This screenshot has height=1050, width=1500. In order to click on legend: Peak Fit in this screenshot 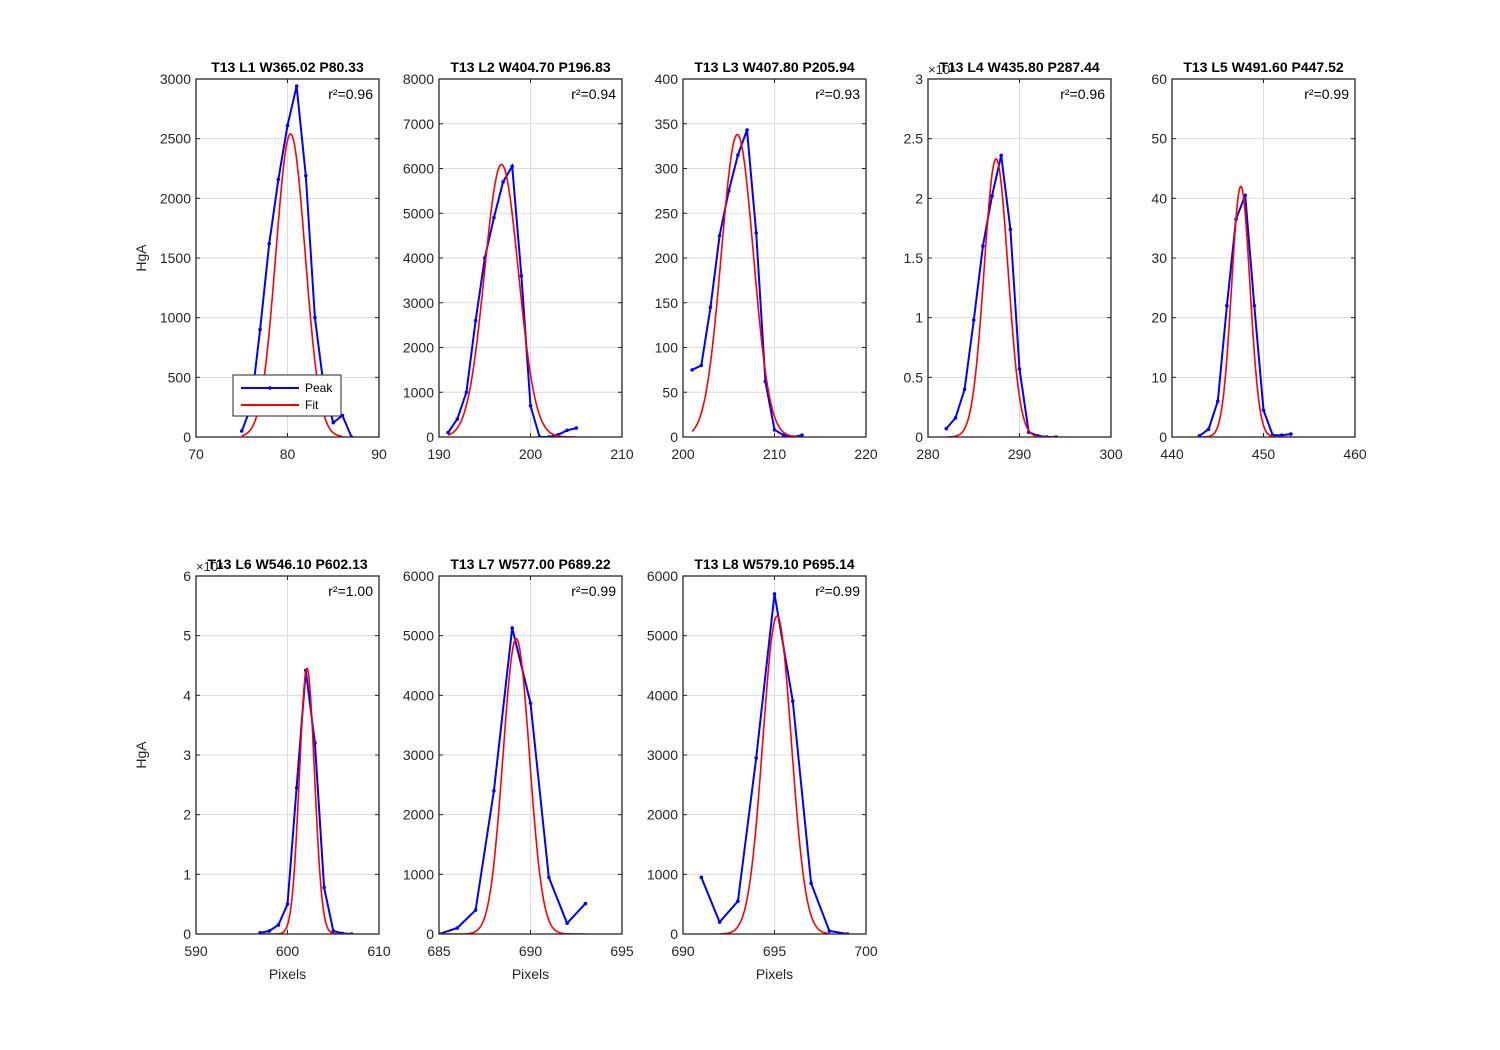, I will do `click(287, 395)`.